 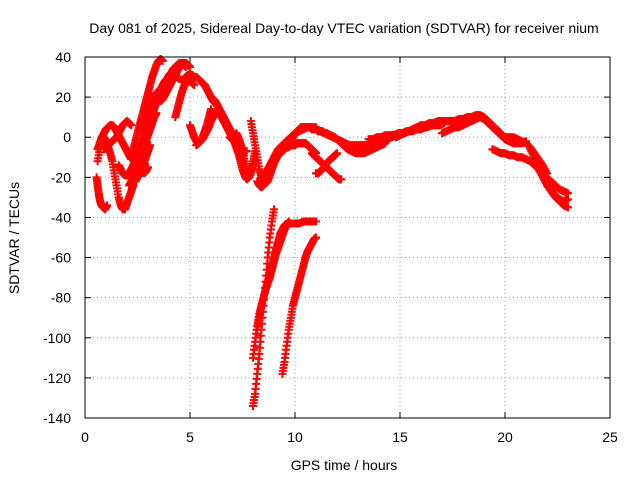 What do you see at coordinates (244, 155) in the screenshot?
I see `series-arc-t` at bounding box center [244, 155].